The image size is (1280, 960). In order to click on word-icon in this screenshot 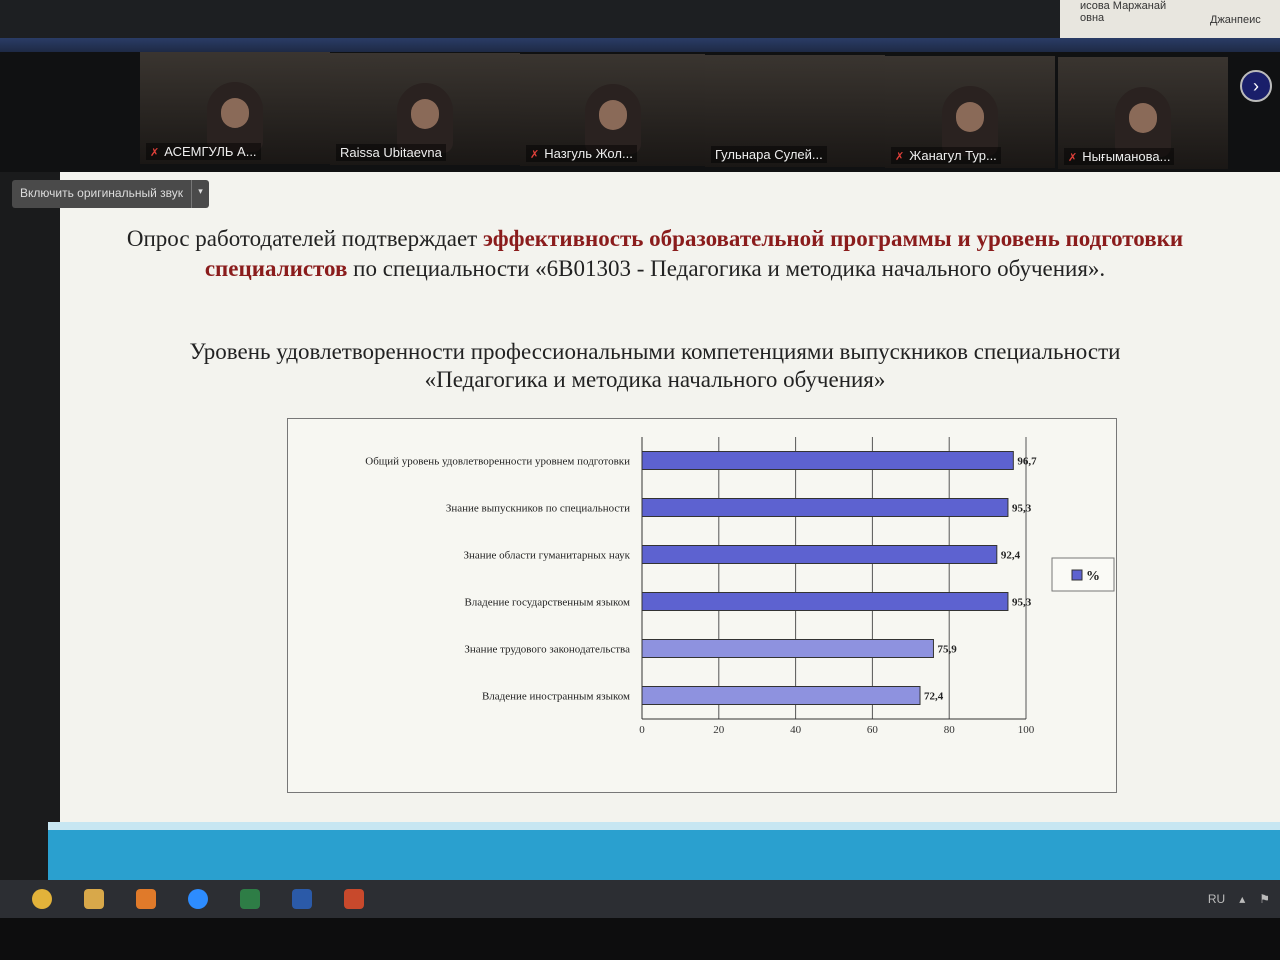, I will do `click(302, 899)`.